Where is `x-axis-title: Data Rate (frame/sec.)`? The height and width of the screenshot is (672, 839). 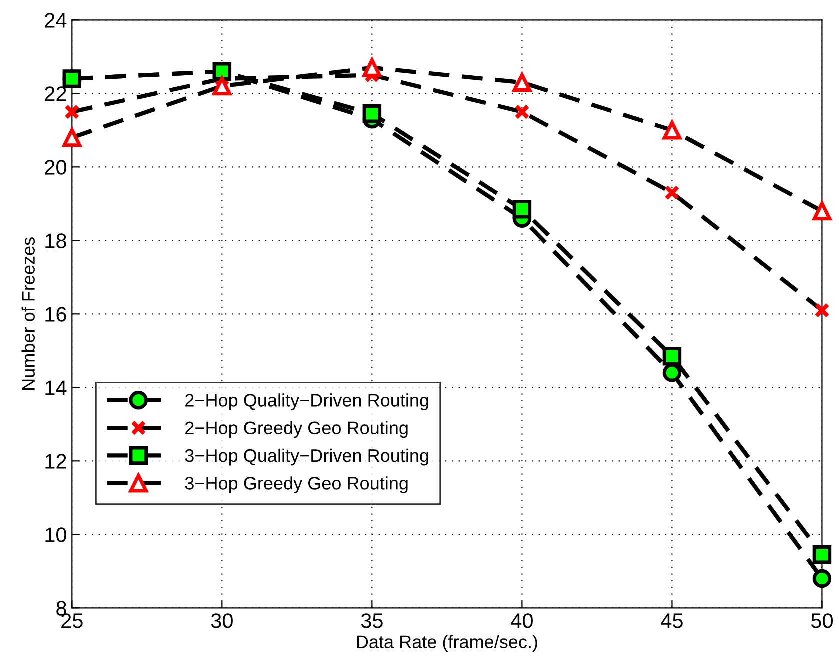
x-axis-title: Data Rate (frame/sec.) is located at coordinates (447, 643).